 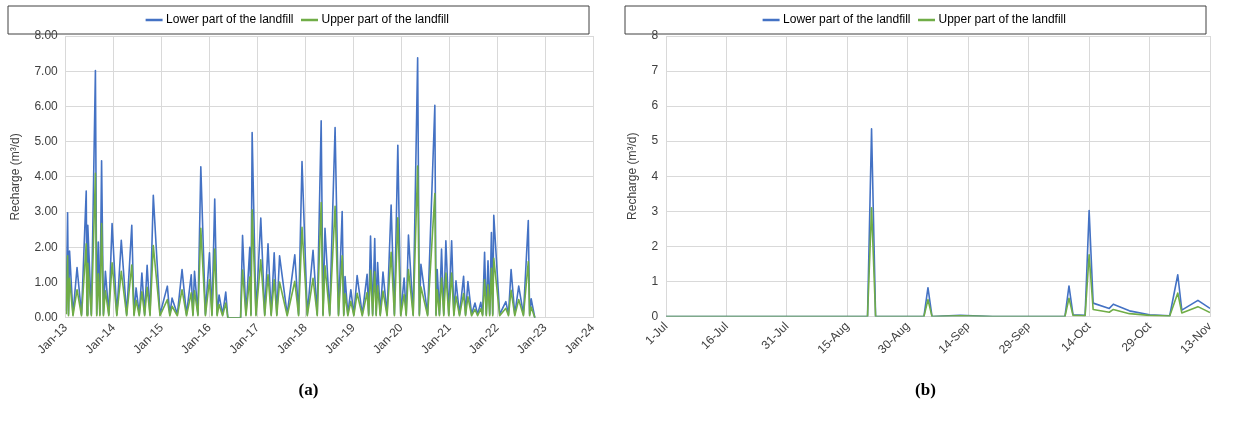 I want to click on y-tick-label: 8, so click(x=655, y=35).